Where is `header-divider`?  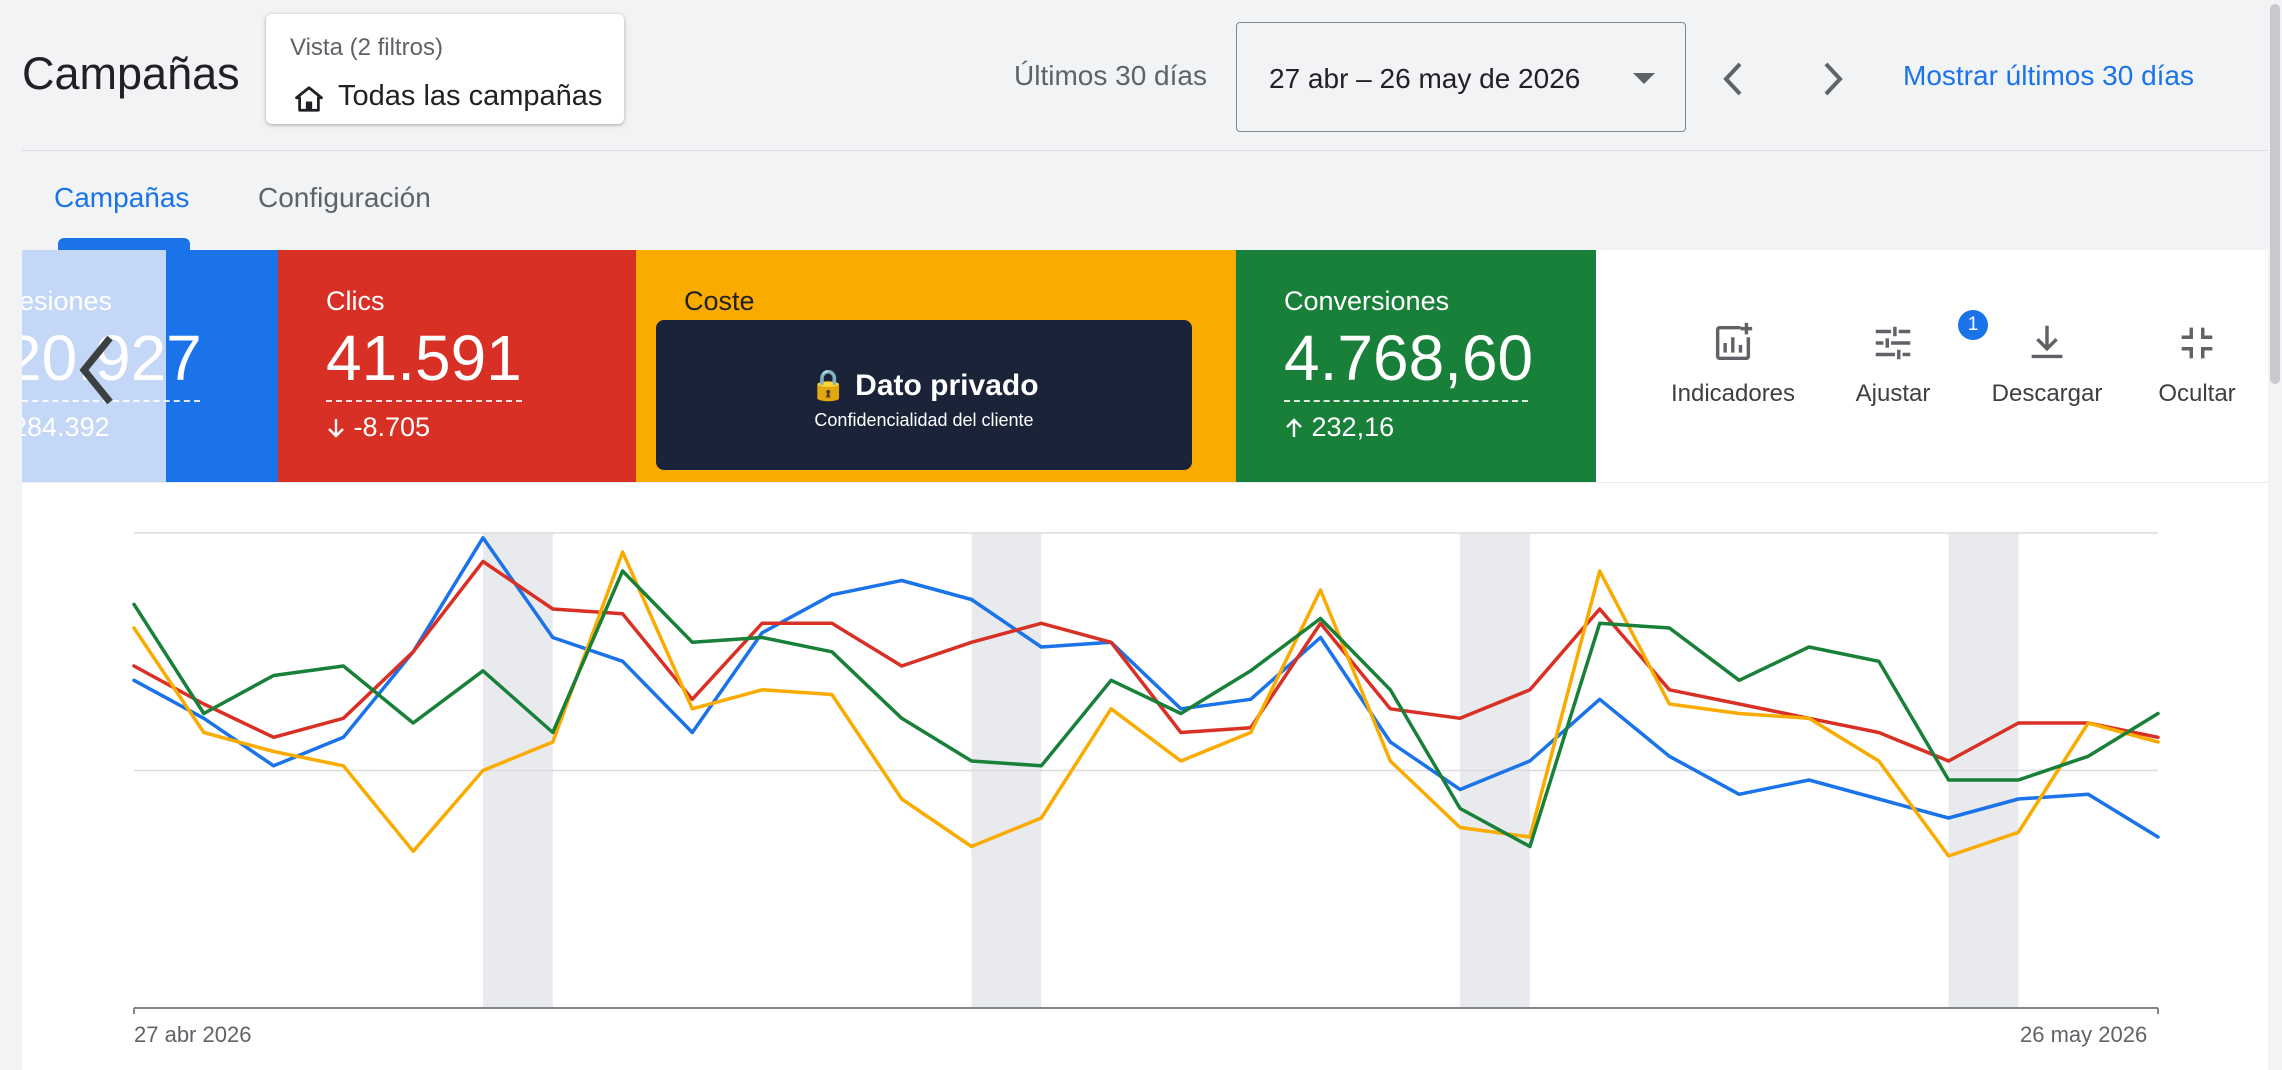 header-divider is located at coordinates (1152, 150).